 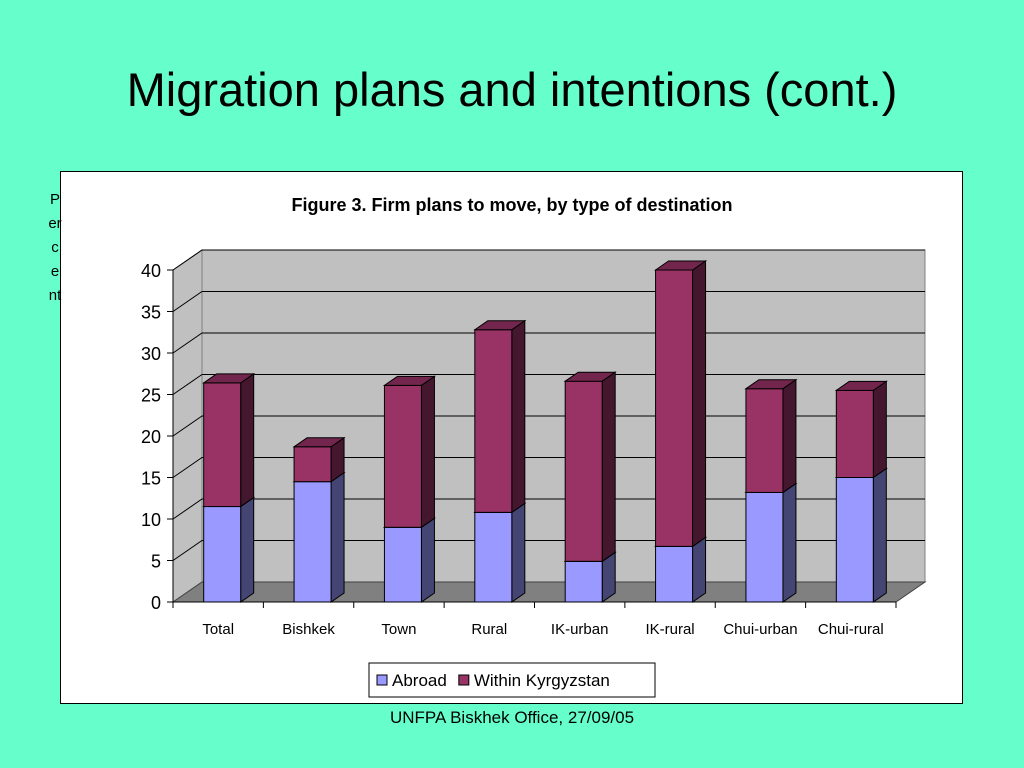 What do you see at coordinates (308, 629) in the screenshot?
I see `x-tick-label: Bishkek` at bounding box center [308, 629].